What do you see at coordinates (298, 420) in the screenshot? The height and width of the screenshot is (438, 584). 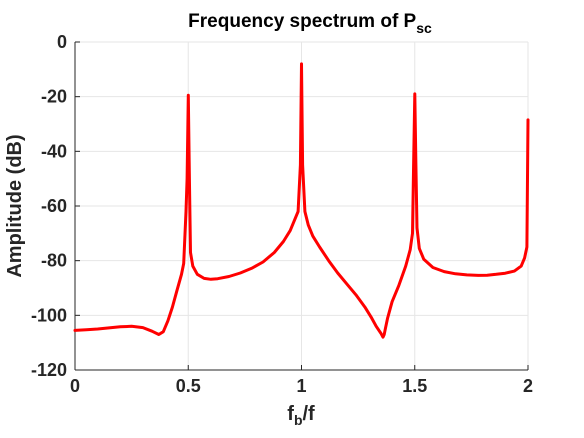 I see `x-axis-label-subscript: b` at bounding box center [298, 420].